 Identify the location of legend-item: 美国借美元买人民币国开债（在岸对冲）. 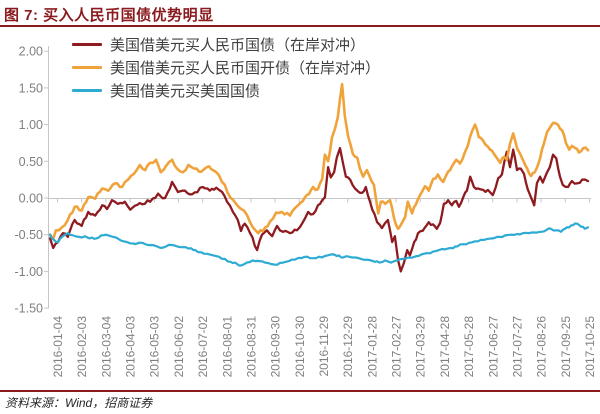
(226, 67).